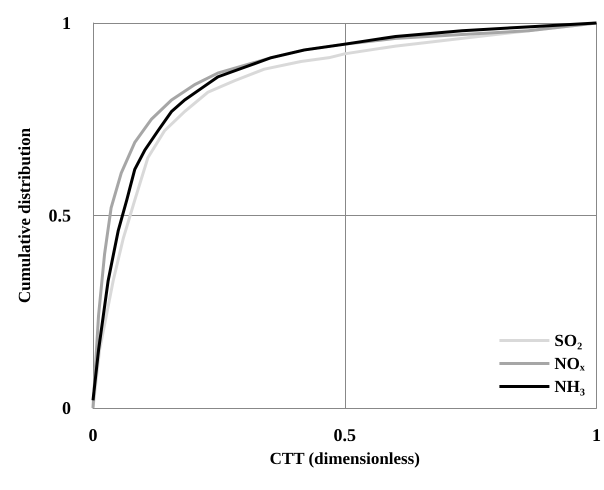 This screenshot has width=604, height=490. What do you see at coordinates (568, 340) in the screenshot?
I see `legend-label: SO₂` at bounding box center [568, 340].